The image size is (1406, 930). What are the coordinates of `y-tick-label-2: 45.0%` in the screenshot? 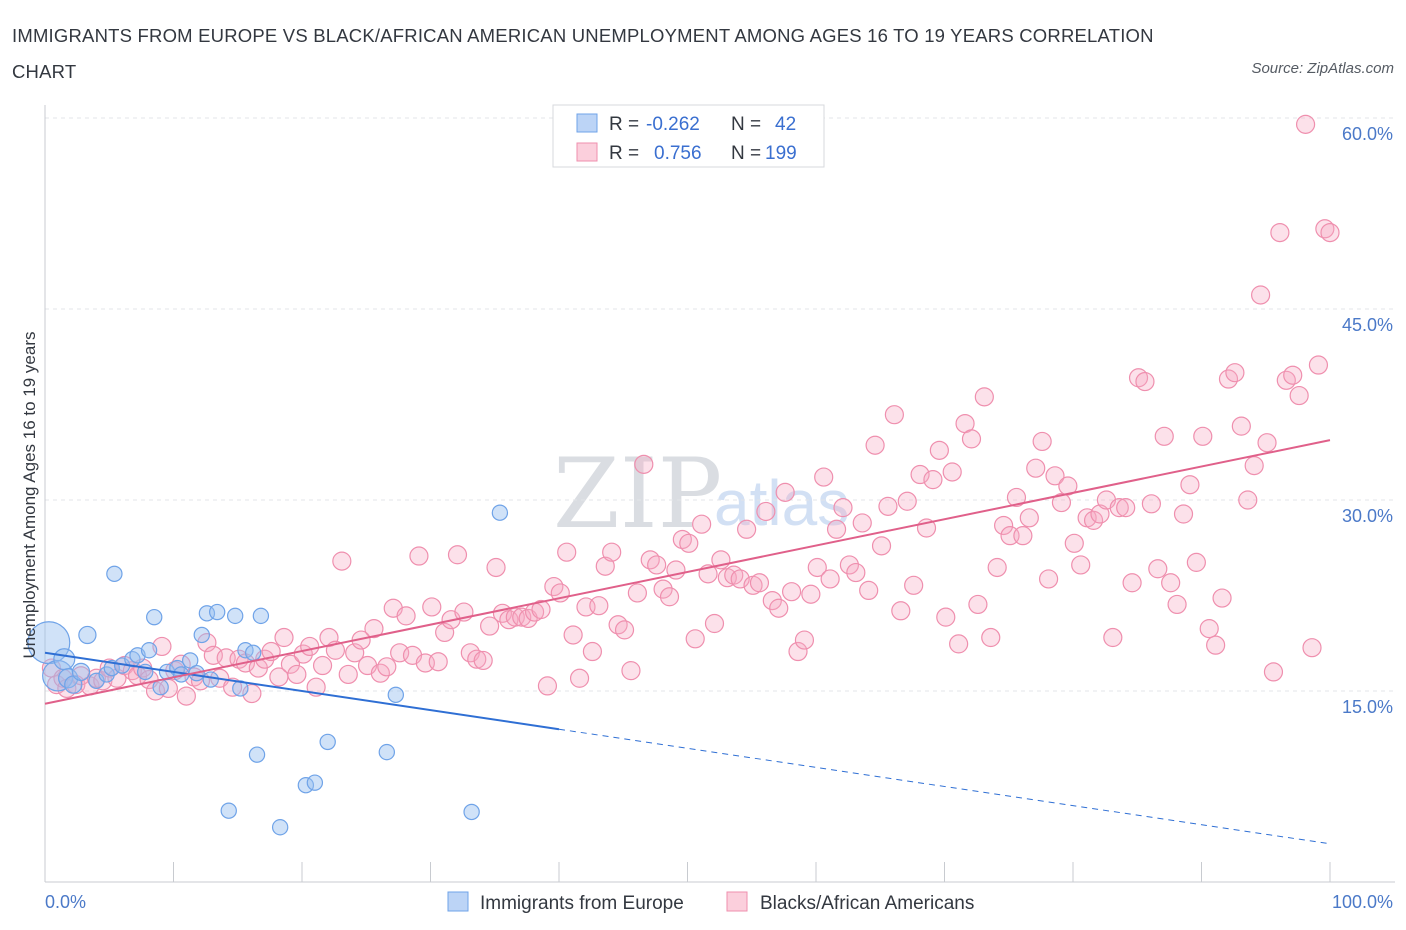 It's located at (1367, 325).